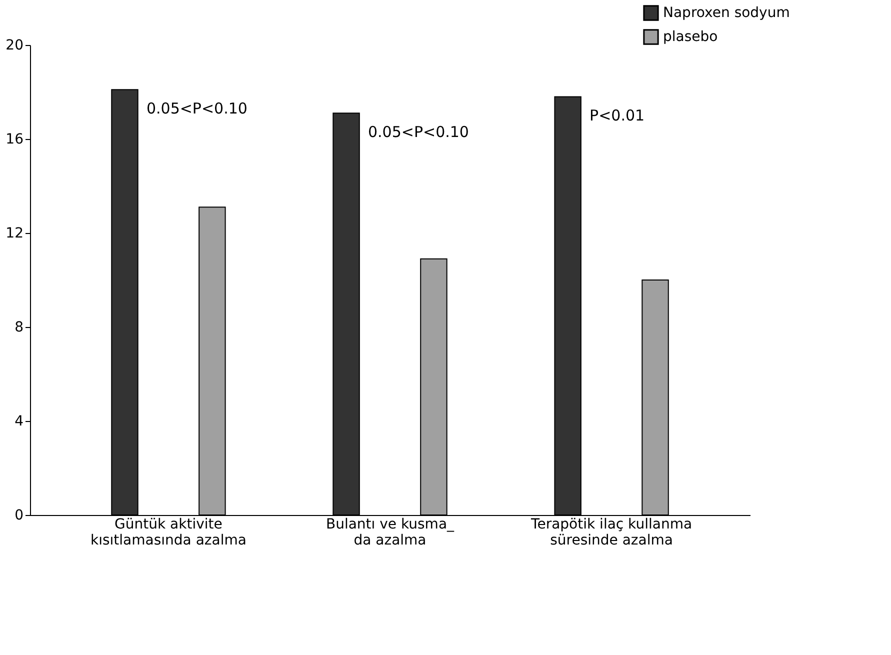 The height and width of the screenshot is (655, 891). What do you see at coordinates (19, 422) in the screenshot?
I see `y-tick-label: 4` at bounding box center [19, 422].